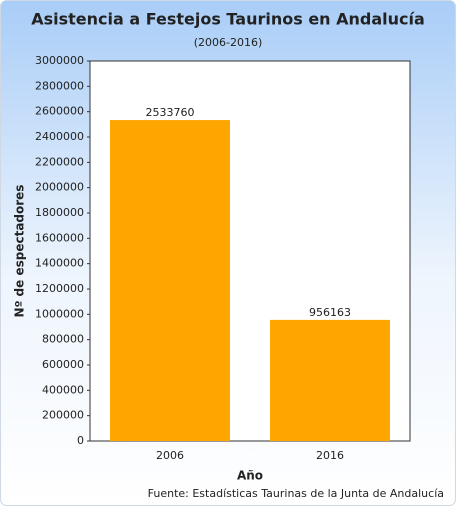  I want to click on data-label: 2533760, so click(170, 112).